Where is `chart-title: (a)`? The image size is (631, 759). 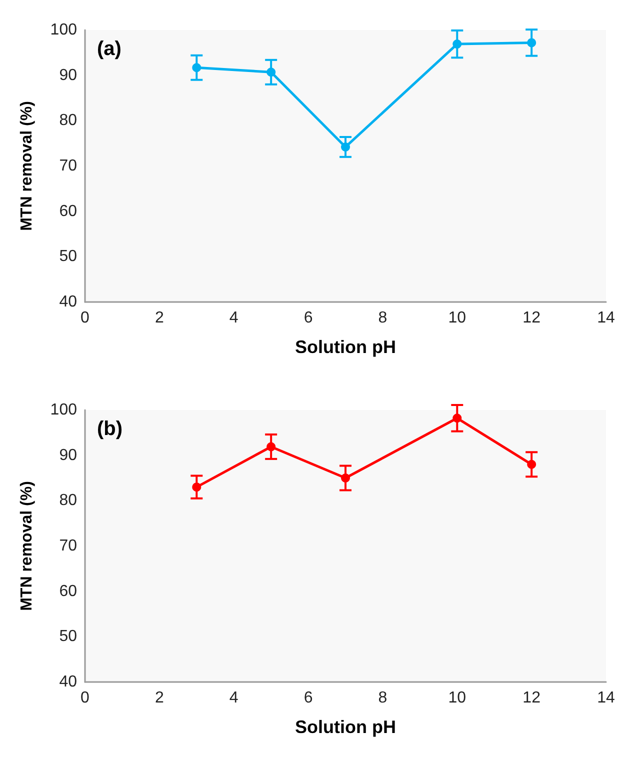
chart-title: (a) is located at coordinates (109, 49).